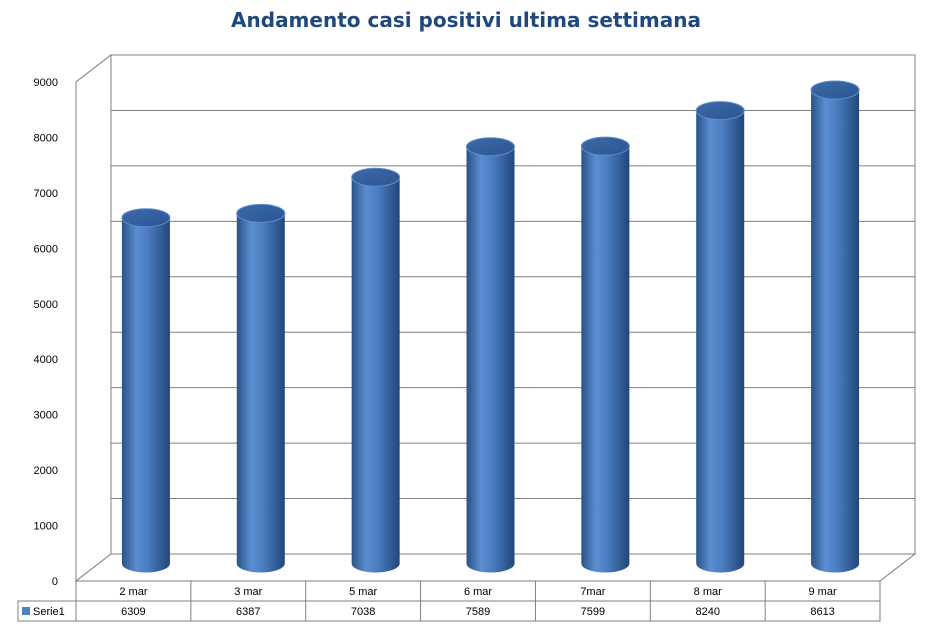 Image resolution: width=939 pixels, height=629 pixels. I want to click on x-tick-label: 8 mar, so click(708, 592).